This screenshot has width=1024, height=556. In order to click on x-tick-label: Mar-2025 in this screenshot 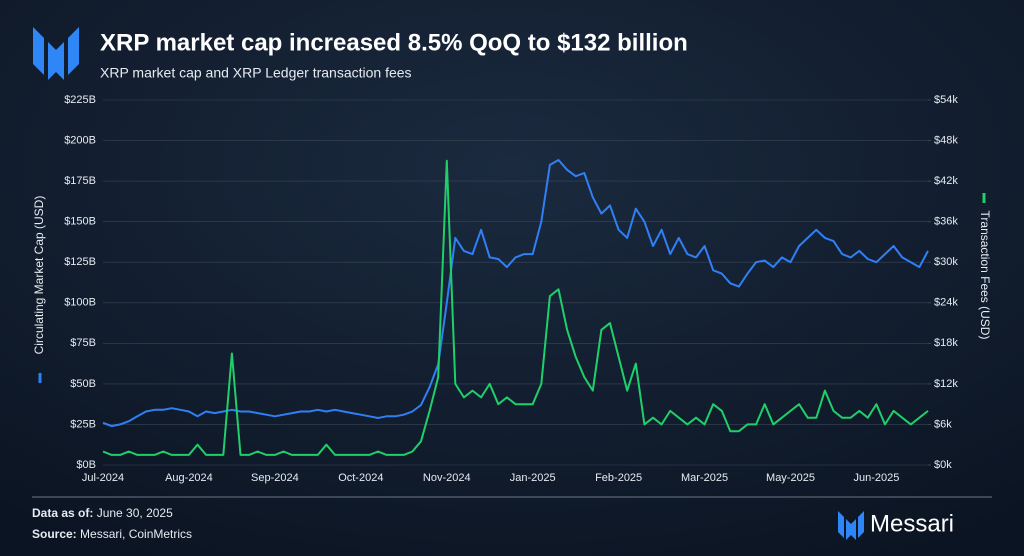, I will do `click(704, 478)`.